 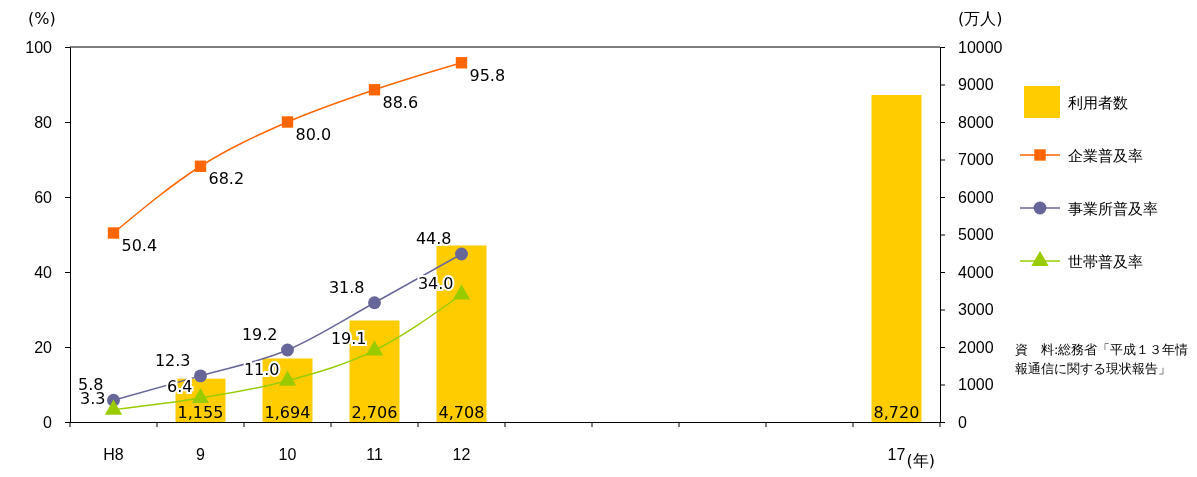 I want to click on legend-label: 世帯普及率, so click(x=1105, y=262).